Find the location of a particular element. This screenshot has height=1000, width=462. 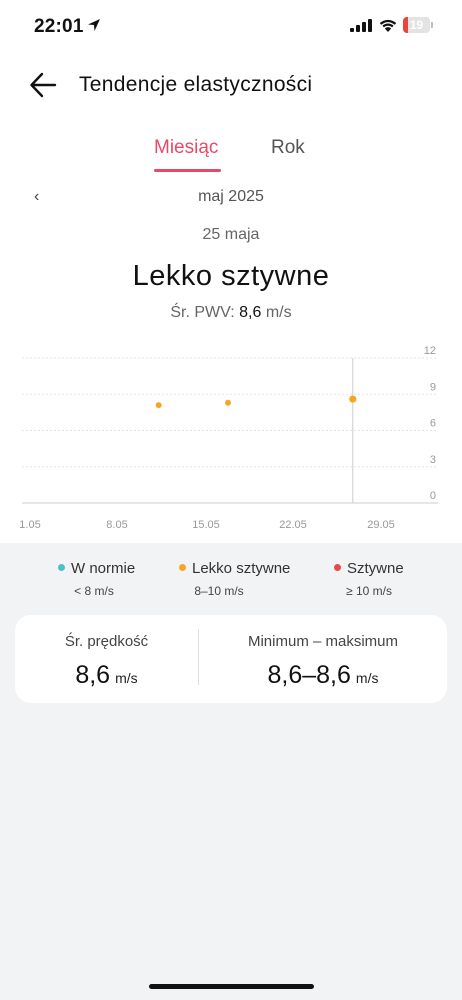

legend-dot-stiff is located at coordinates (337, 567).